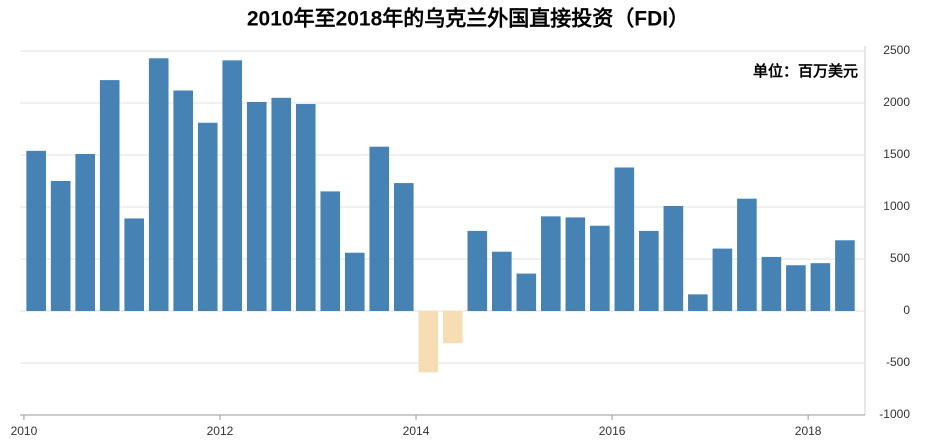  What do you see at coordinates (416, 431) in the screenshot?
I see `x-tick-label: 2014` at bounding box center [416, 431].